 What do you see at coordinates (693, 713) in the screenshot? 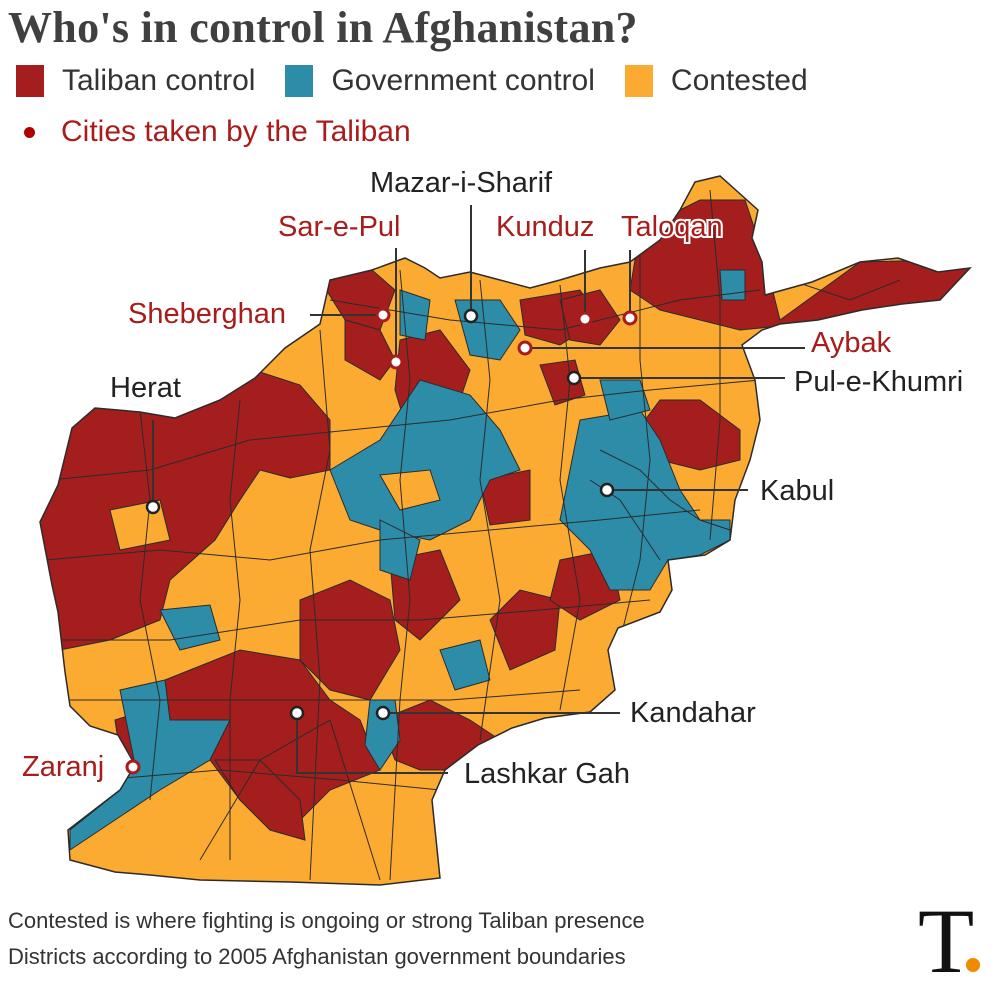
I see `city-label-kandahar: Kandahar` at bounding box center [693, 713].